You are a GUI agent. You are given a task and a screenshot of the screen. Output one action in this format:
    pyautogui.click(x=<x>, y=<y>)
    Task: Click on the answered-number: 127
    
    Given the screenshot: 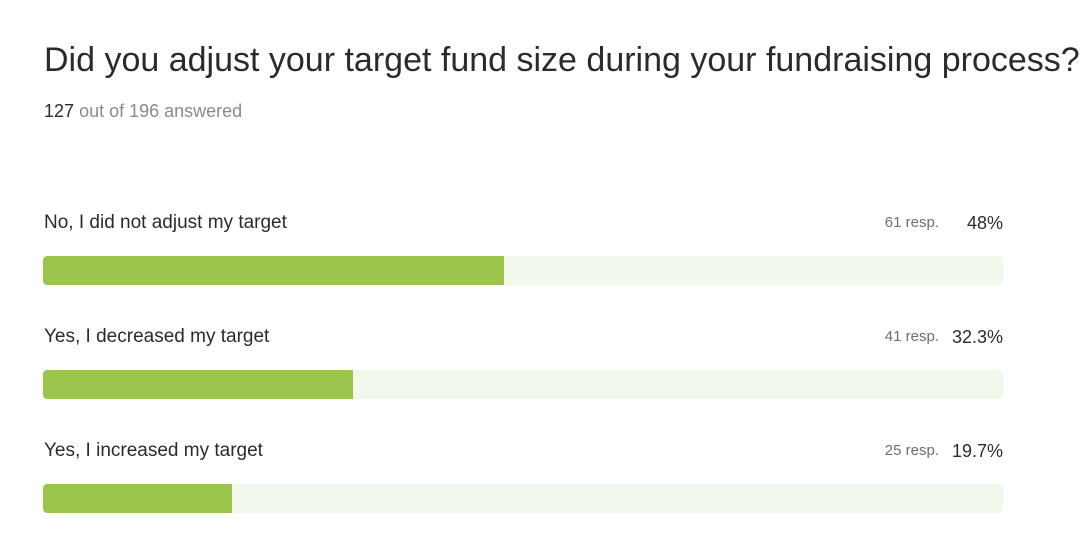 What is the action you would take?
    pyautogui.click(x=59, y=111)
    